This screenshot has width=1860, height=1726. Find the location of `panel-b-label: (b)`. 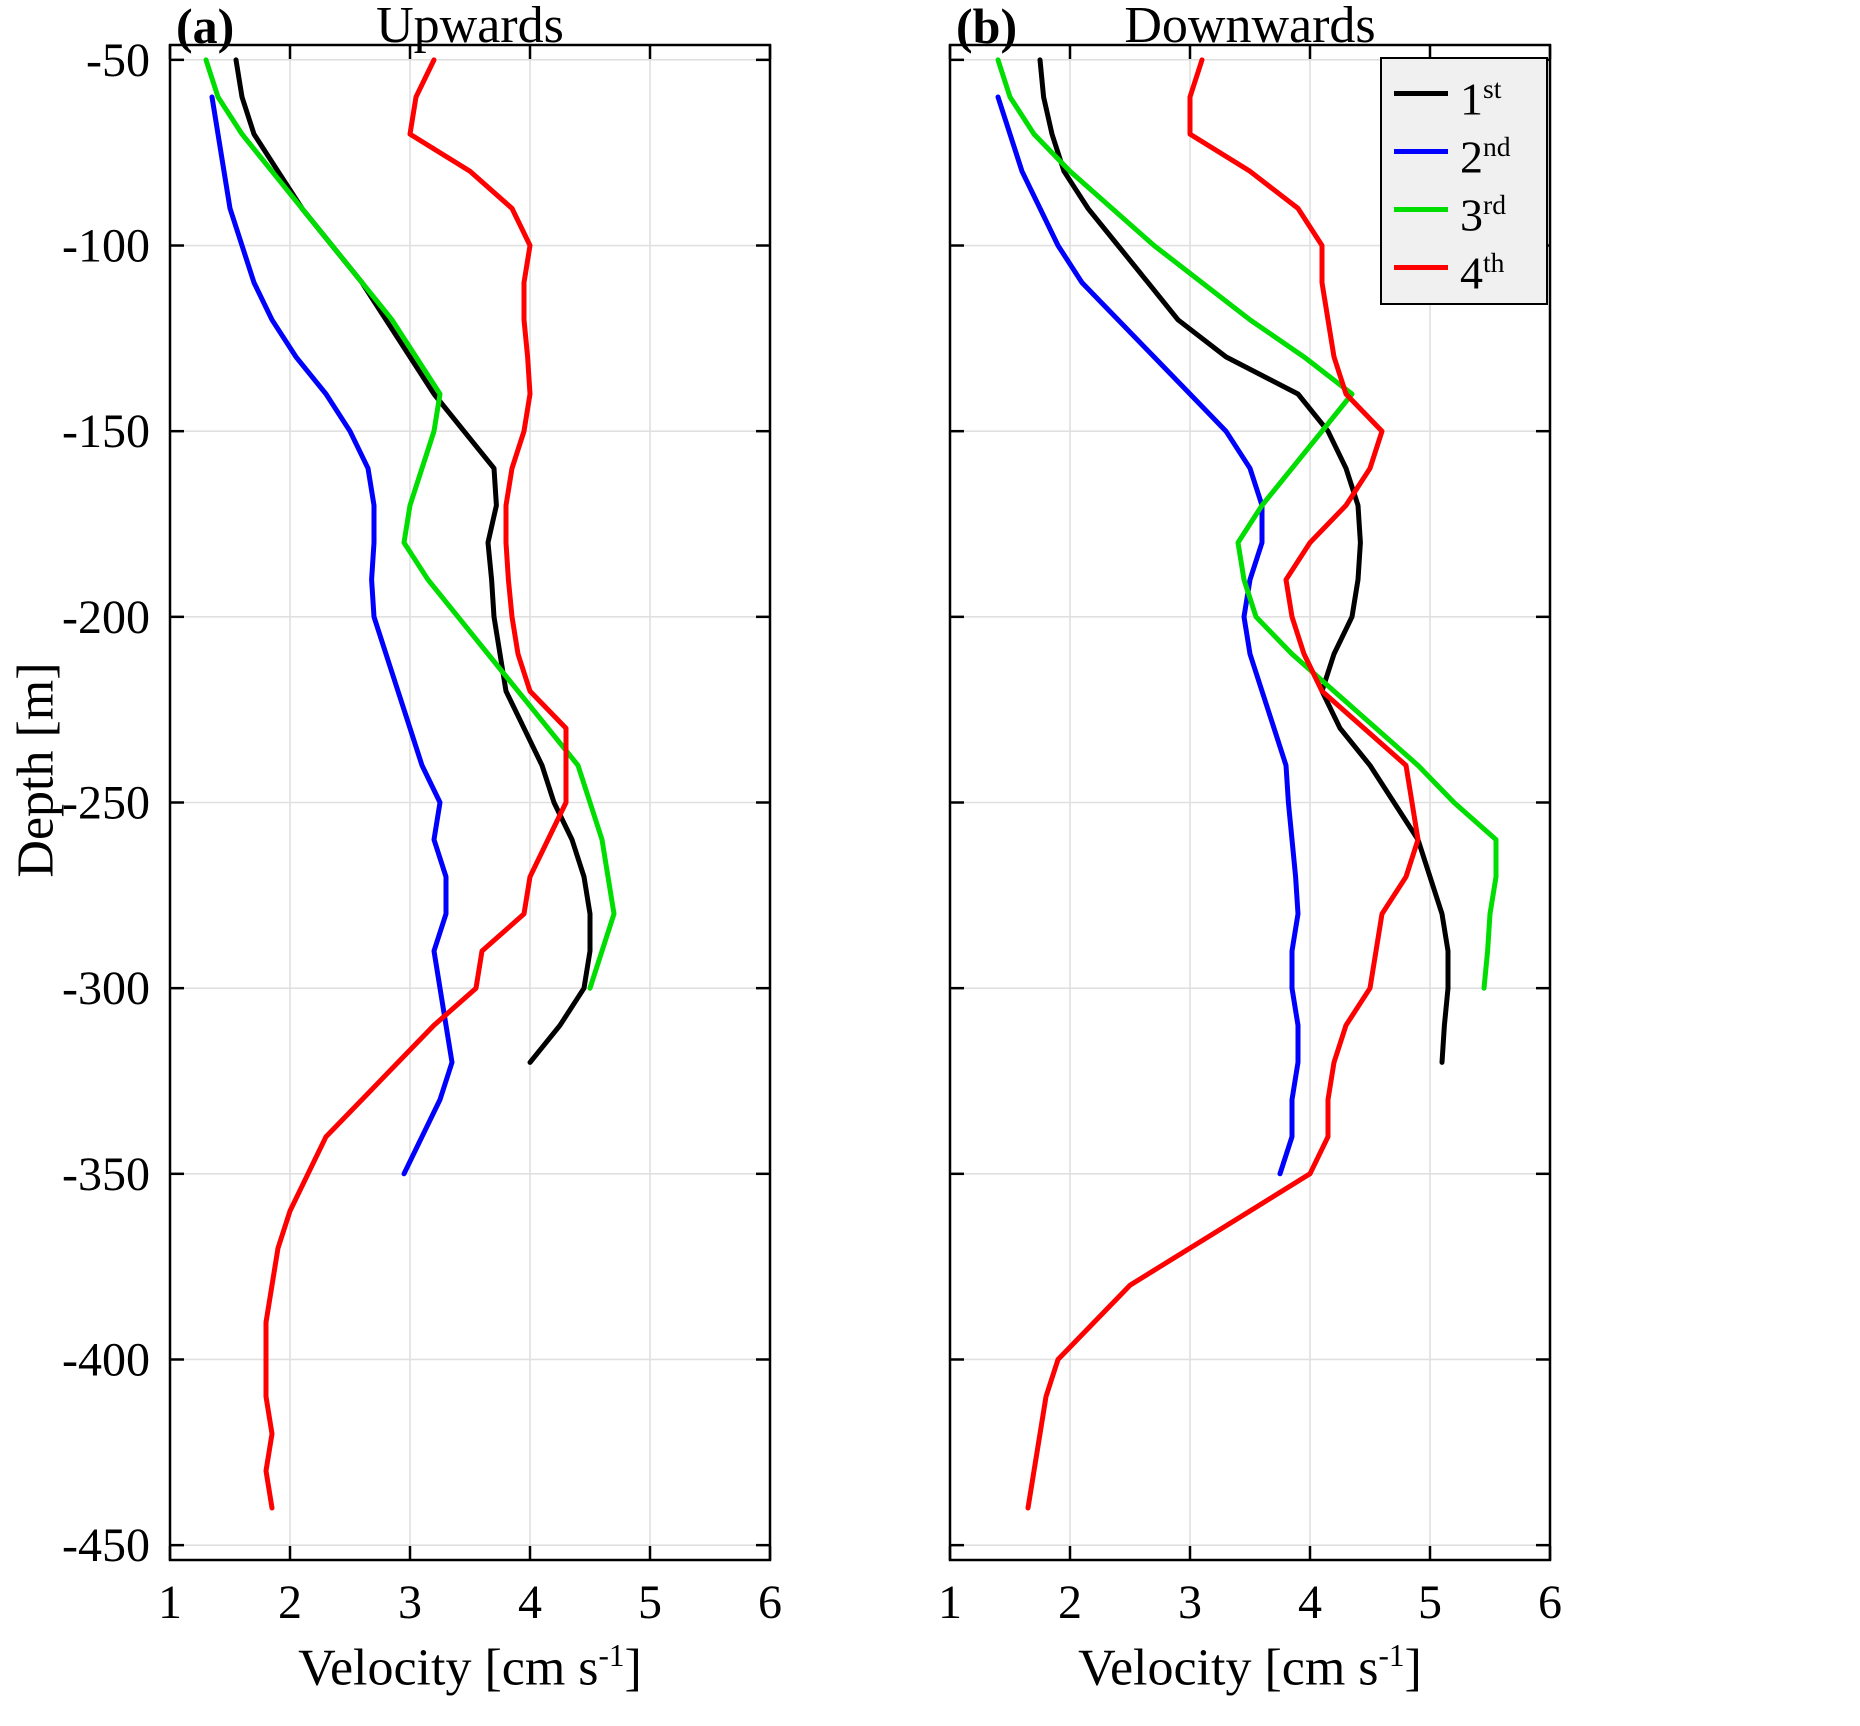

panel-b-label: (b) is located at coordinates (987, 27).